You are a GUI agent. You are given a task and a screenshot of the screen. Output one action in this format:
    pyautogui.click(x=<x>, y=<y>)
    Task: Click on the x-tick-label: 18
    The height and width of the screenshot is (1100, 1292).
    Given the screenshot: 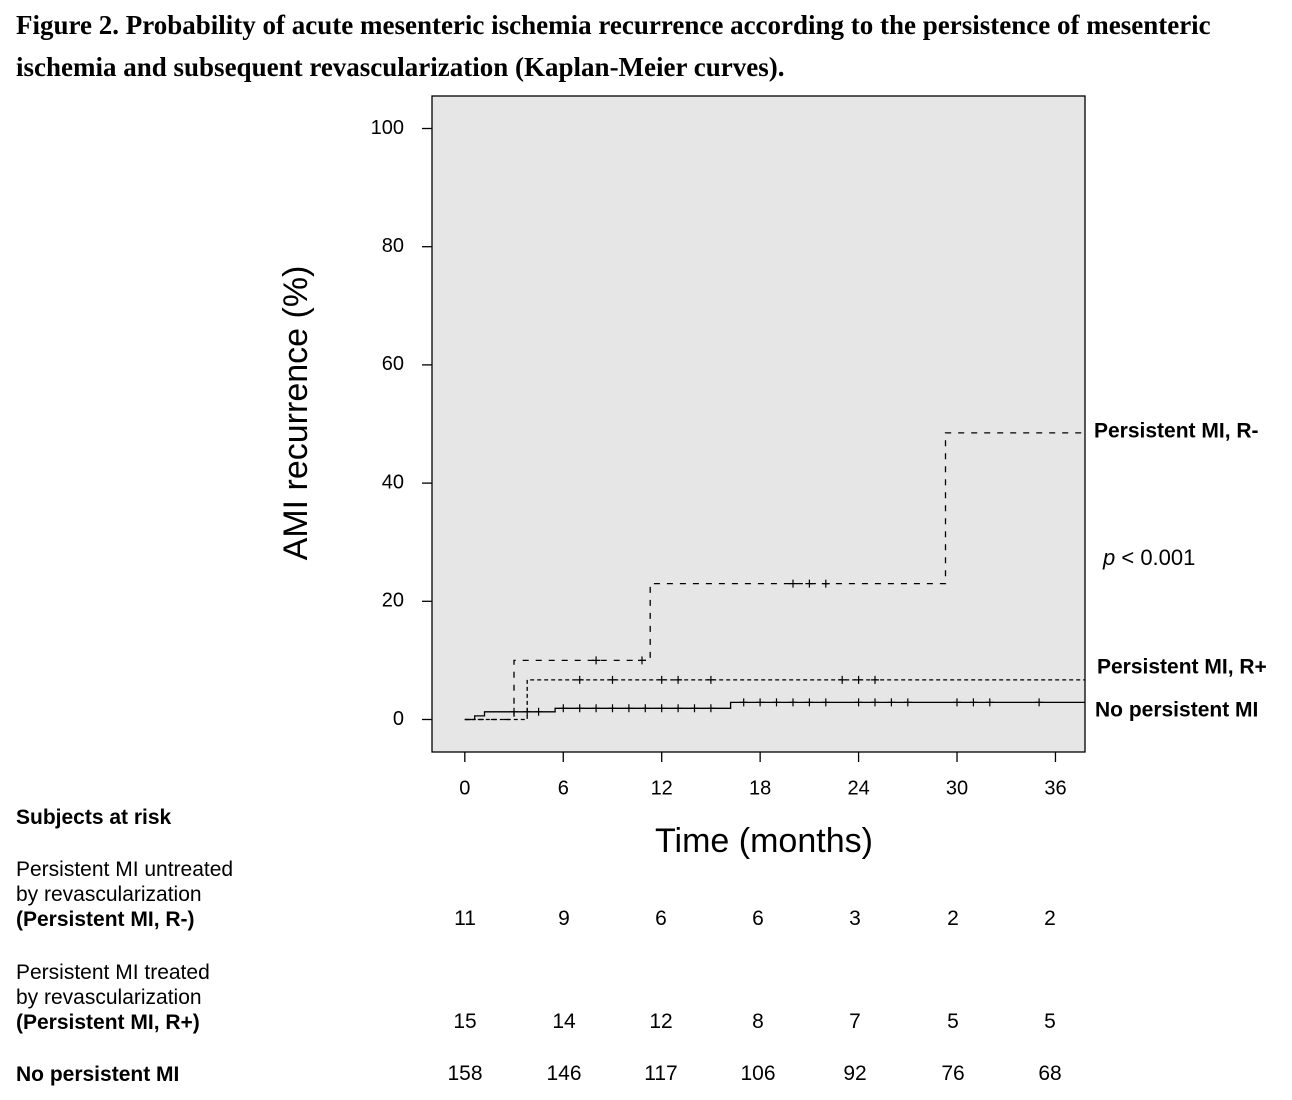 What is the action you would take?
    pyautogui.click(x=760, y=788)
    